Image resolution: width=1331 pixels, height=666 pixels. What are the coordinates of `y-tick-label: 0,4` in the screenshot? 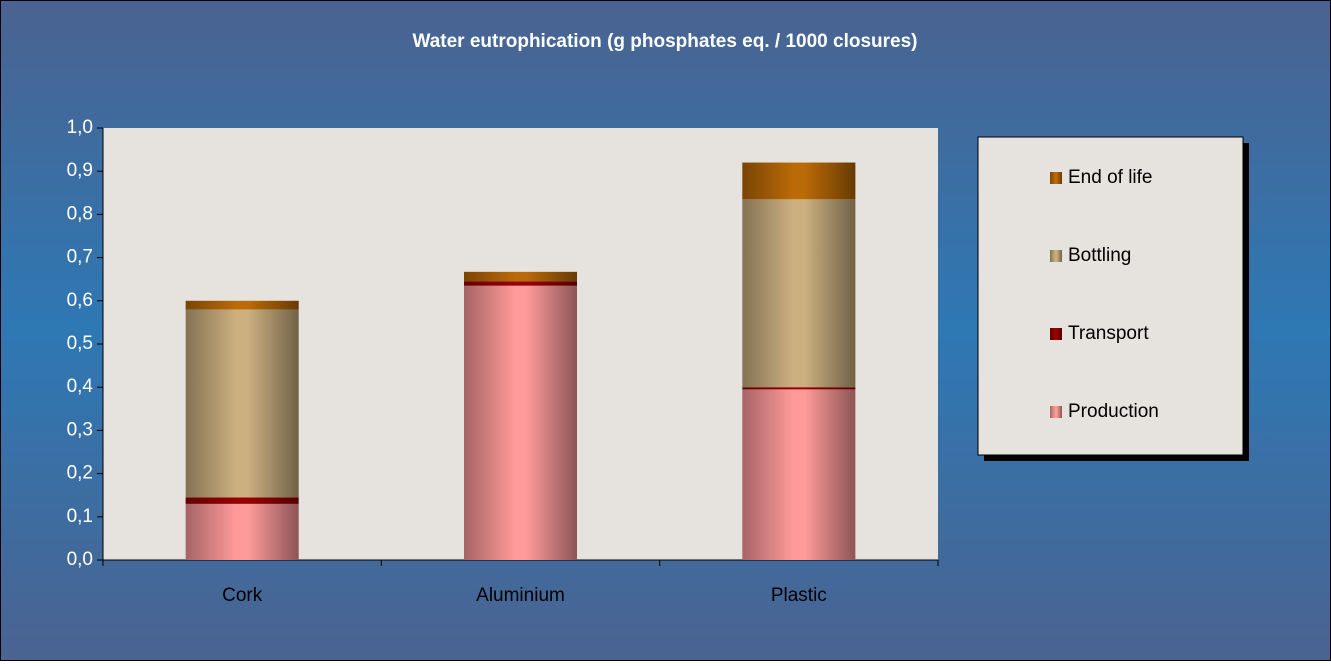 It's located at (80, 386).